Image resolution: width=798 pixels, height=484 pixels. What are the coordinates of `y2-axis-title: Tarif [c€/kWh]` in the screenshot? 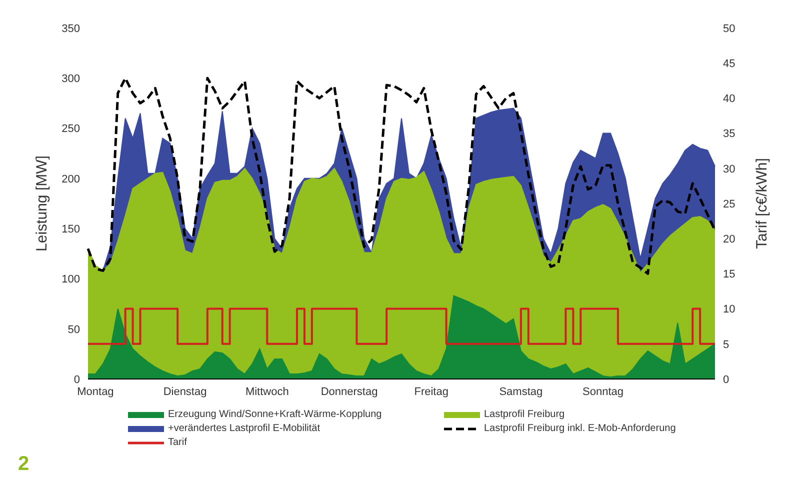 It's located at (761, 203).